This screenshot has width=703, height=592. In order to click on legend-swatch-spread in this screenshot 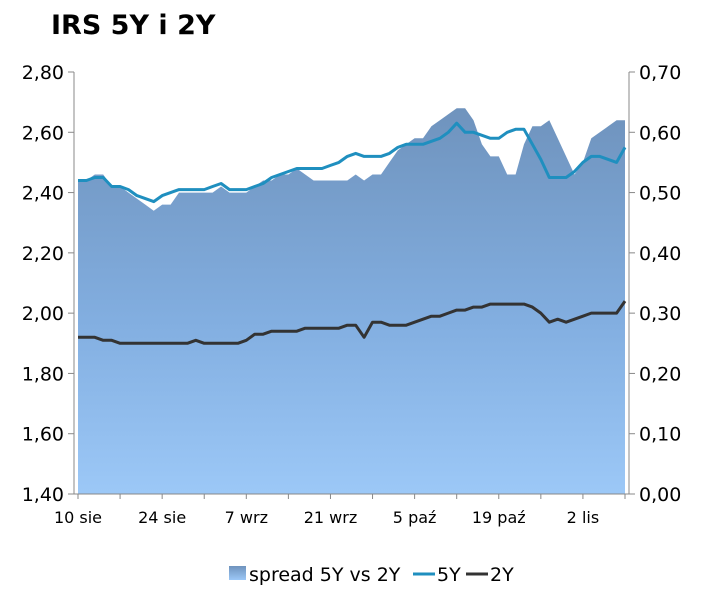, I will do `click(237, 573)`.